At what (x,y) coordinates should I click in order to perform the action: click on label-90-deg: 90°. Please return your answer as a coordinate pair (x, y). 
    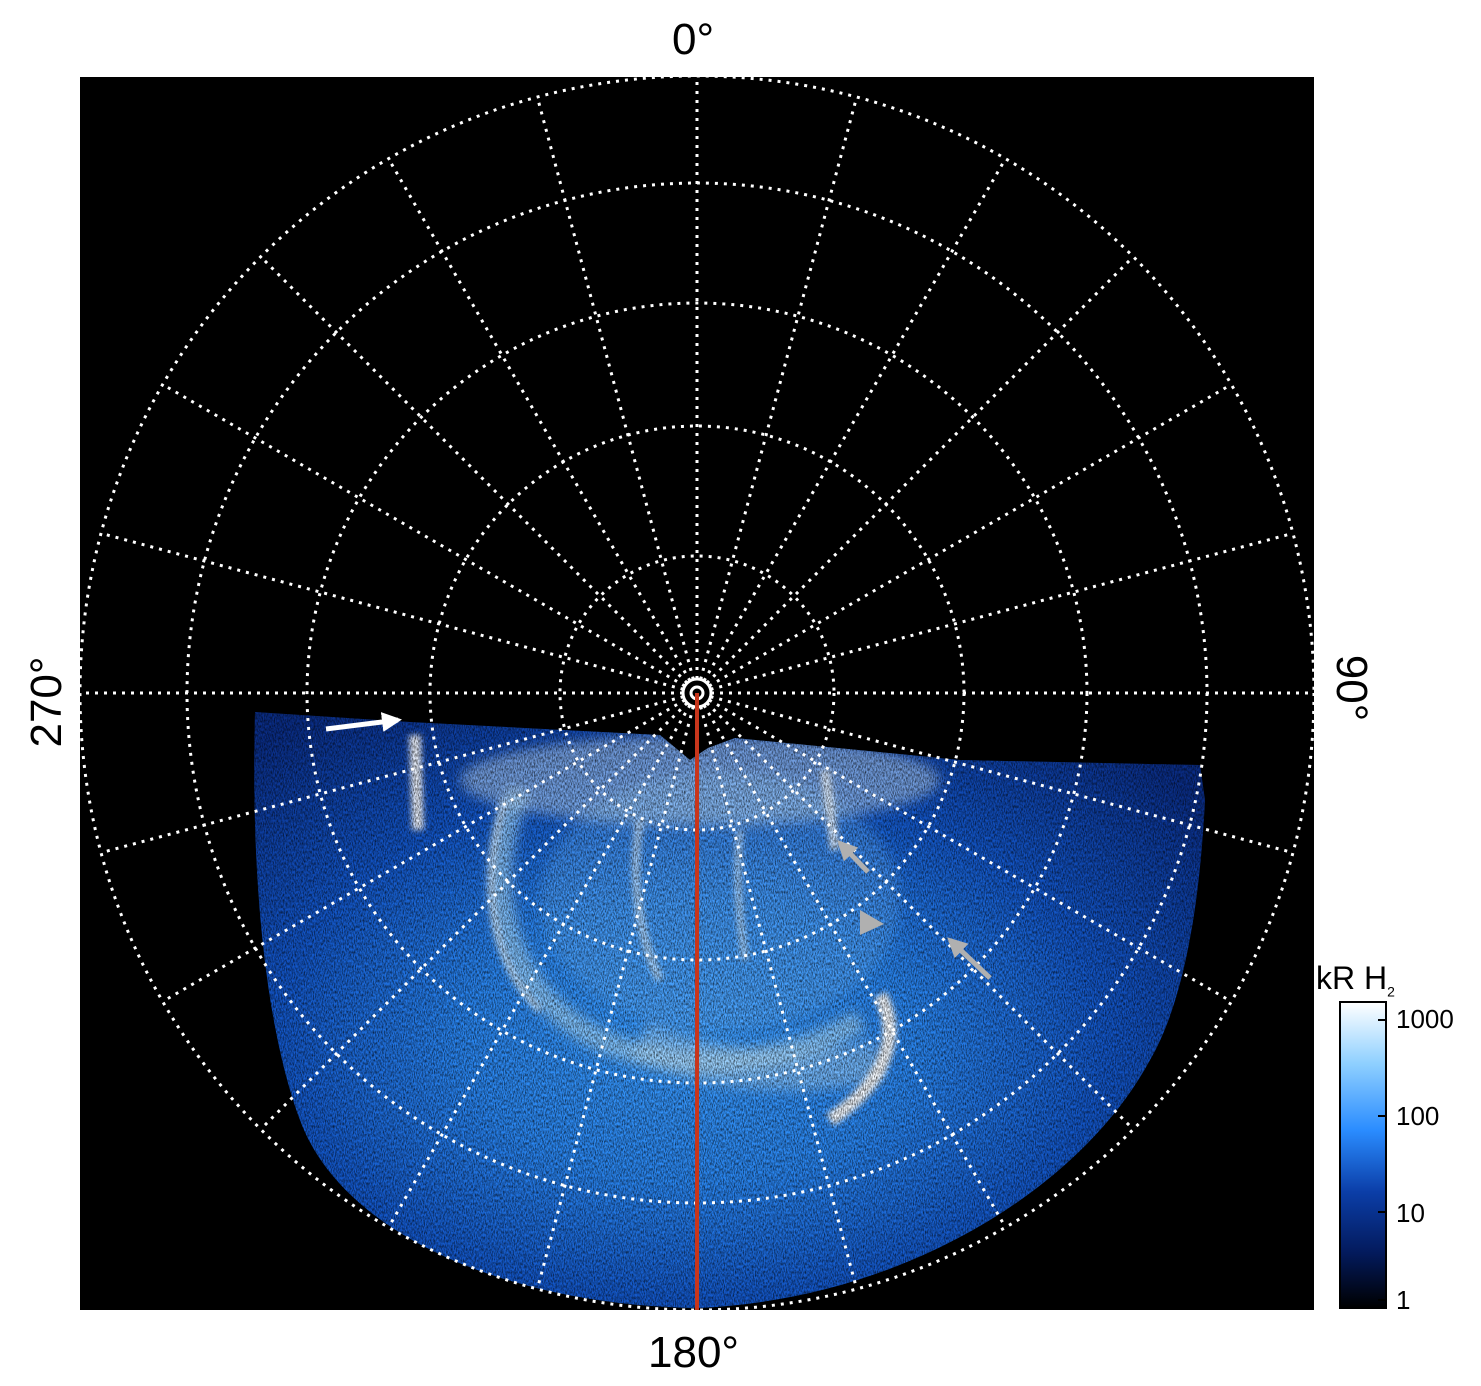
    Looking at the image, I should click on (1351, 688).